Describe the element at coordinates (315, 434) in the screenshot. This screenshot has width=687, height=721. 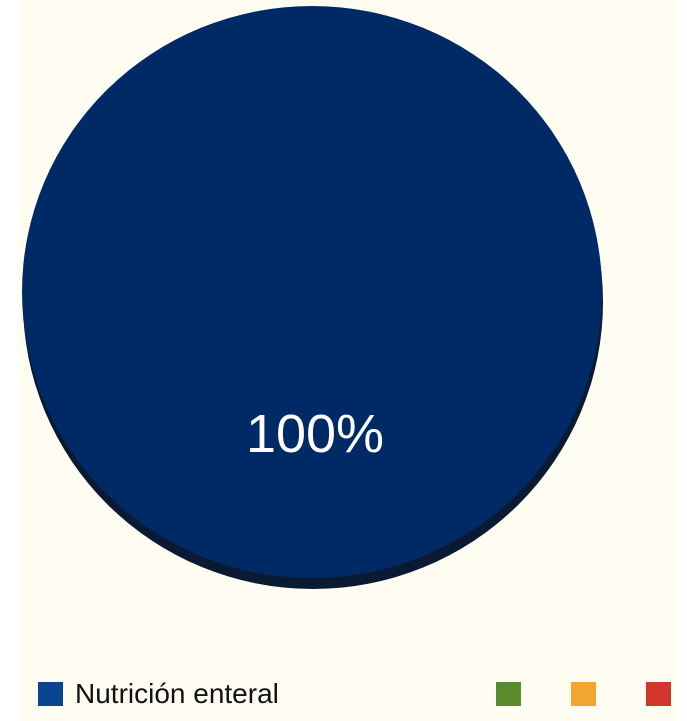
I see `slice-data-label: 100%` at that location.